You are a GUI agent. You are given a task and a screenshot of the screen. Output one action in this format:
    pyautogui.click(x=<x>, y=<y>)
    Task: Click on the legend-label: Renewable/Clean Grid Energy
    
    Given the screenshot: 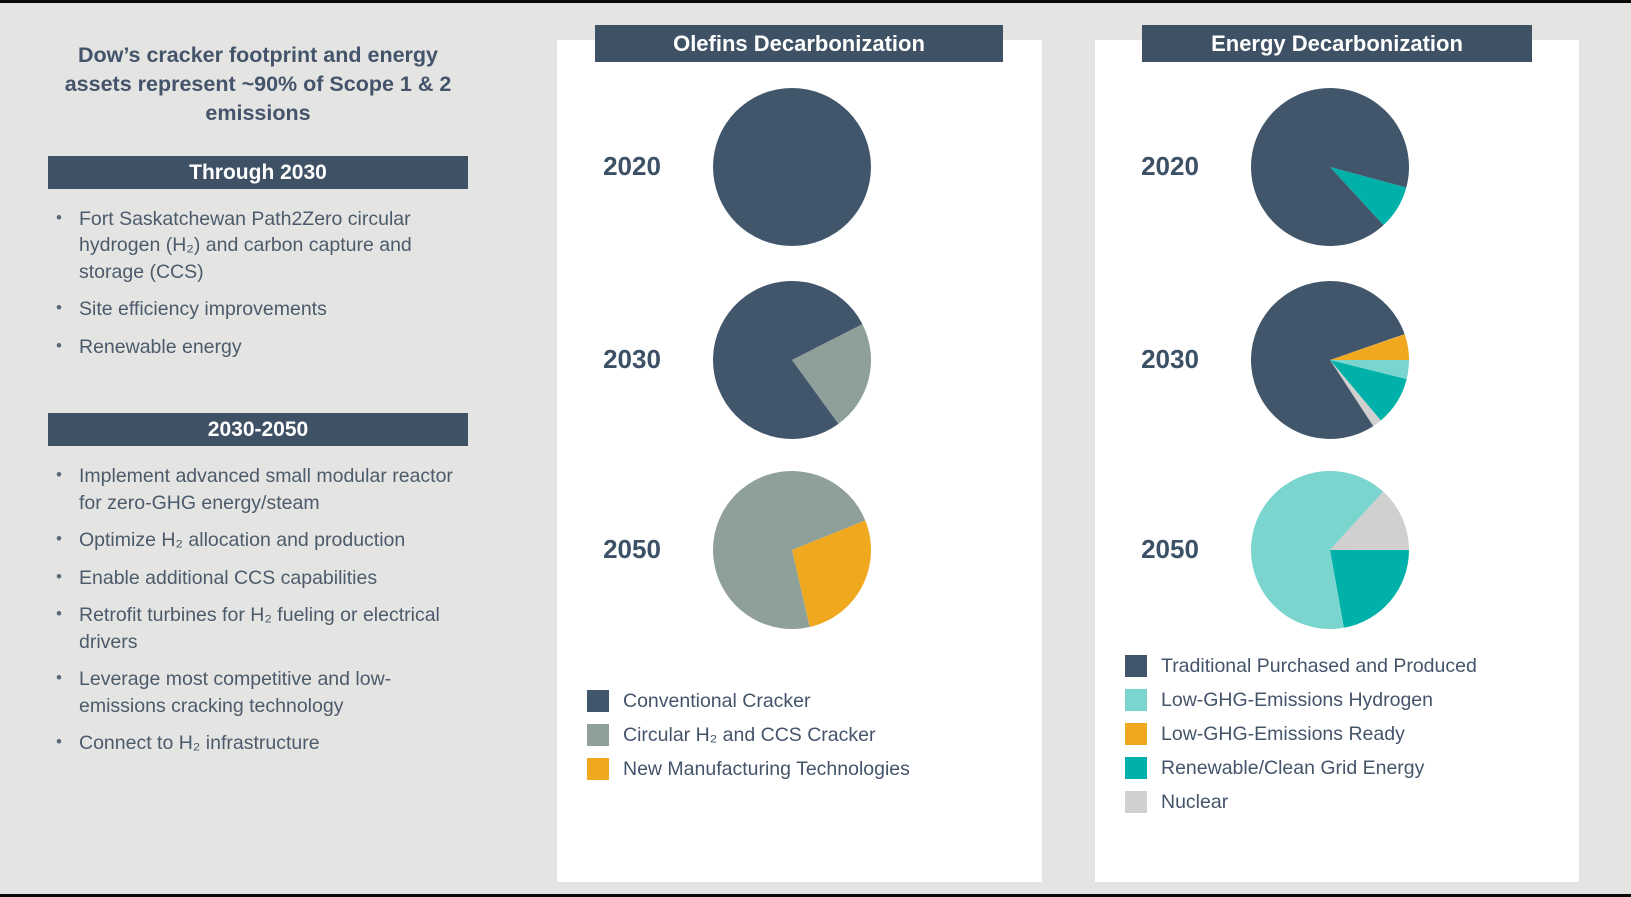 What is the action you would take?
    pyautogui.click(x=1293, y=767)
    